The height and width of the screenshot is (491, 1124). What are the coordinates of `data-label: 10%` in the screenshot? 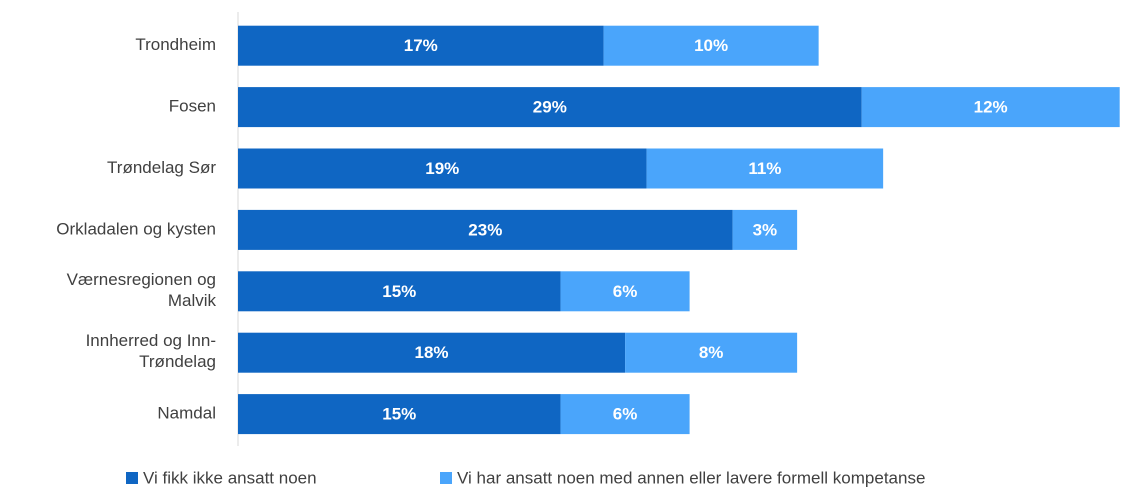 It's located at (711, 45).